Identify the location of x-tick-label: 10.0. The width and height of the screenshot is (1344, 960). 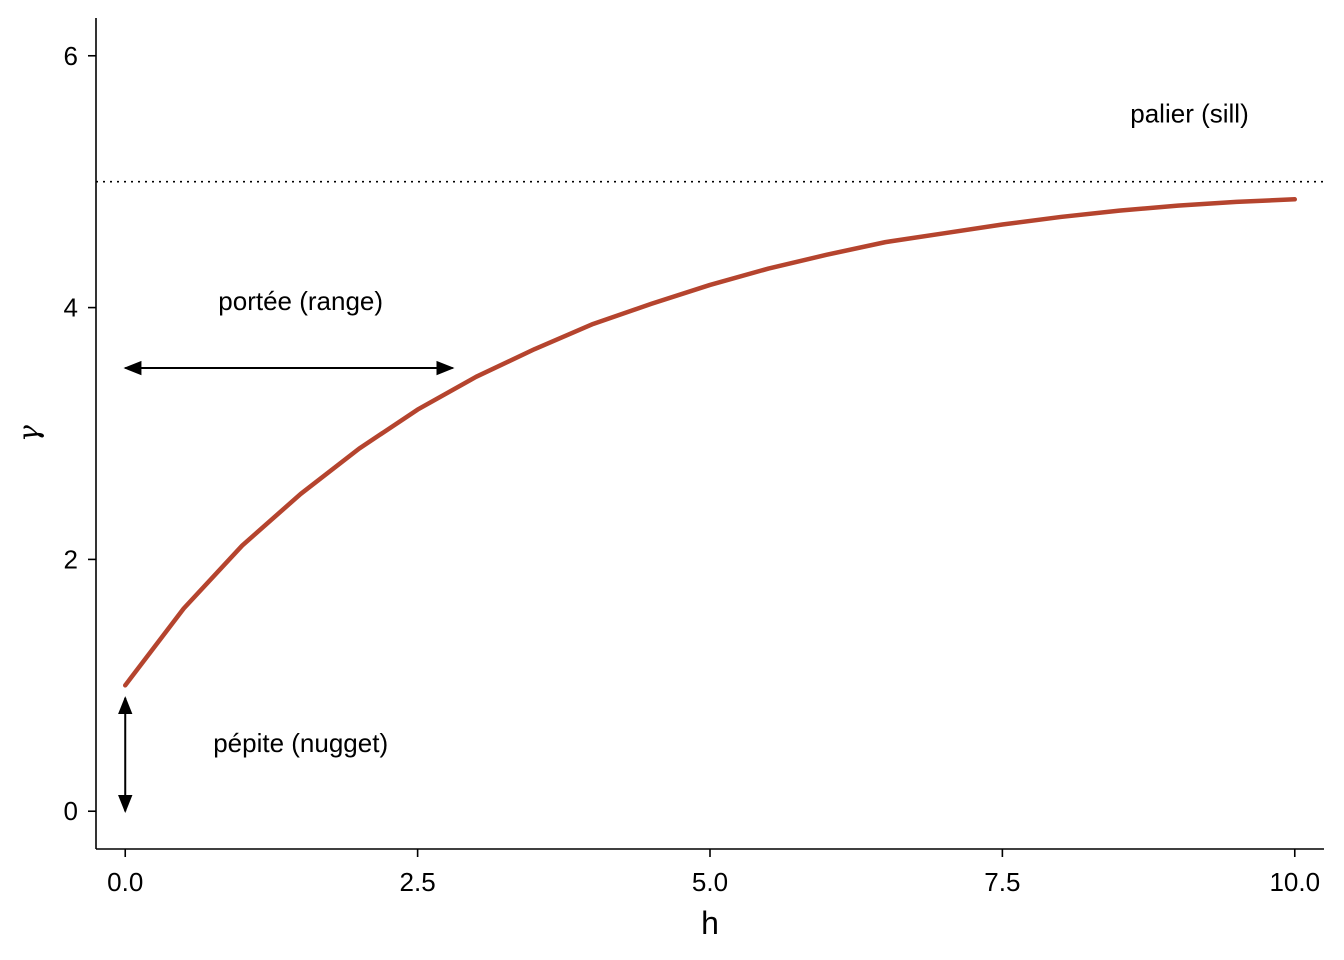
(1294, 882).